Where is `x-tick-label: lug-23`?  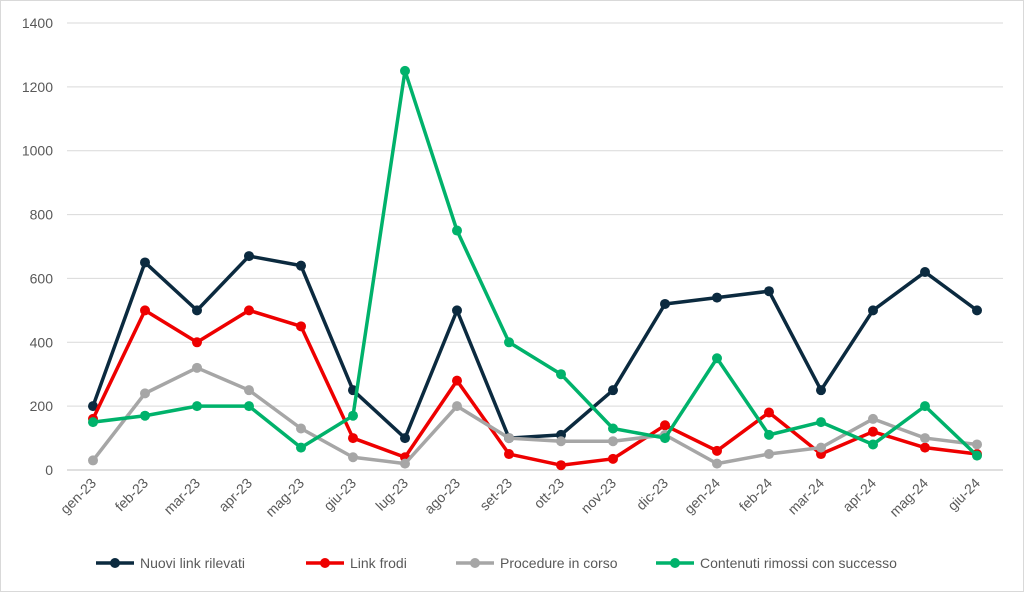
x-tick-label: lug-23 is located at coordinates (391, 494).